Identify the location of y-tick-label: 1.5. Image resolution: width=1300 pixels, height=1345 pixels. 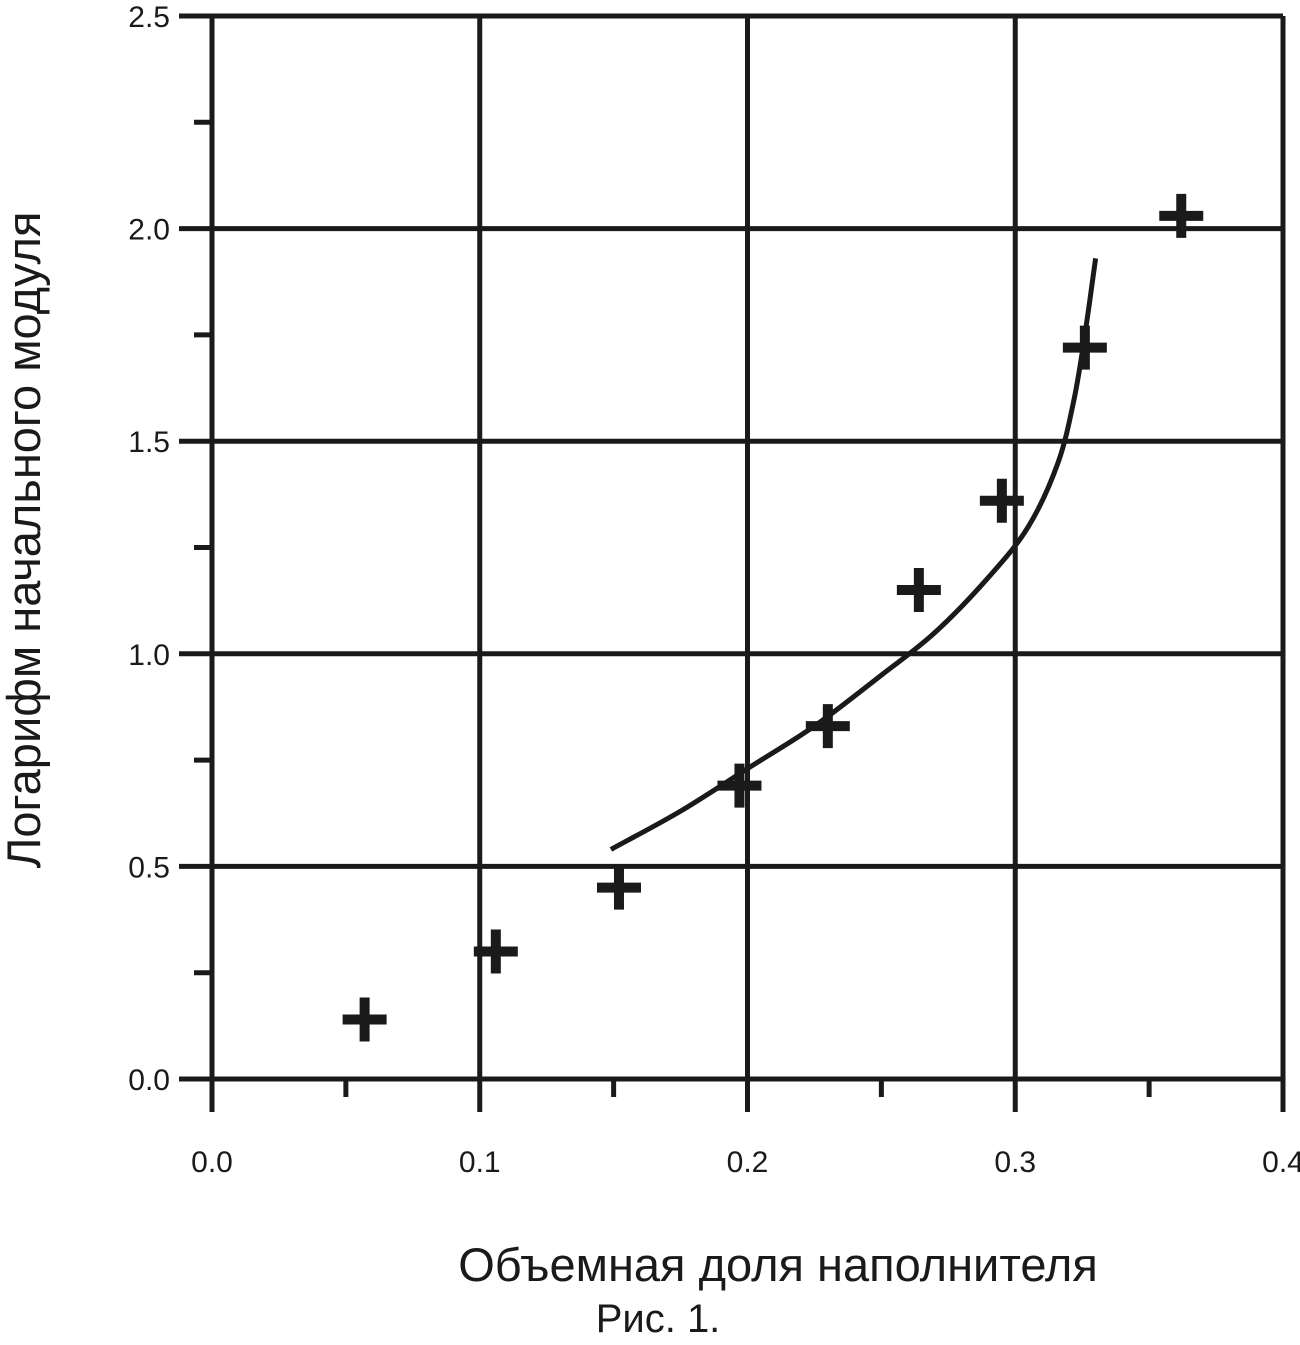
(149, 442).